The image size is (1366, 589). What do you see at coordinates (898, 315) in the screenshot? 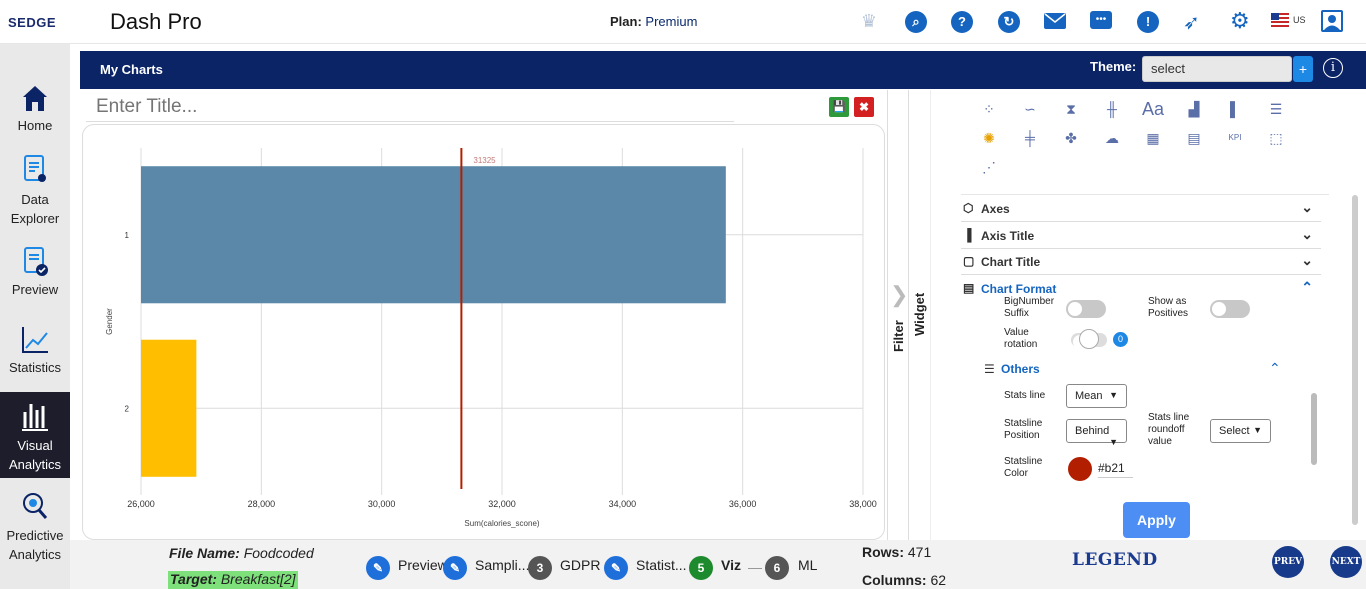
I see `tab-filter: ❯ Filter` at bounding box center [898, 315].